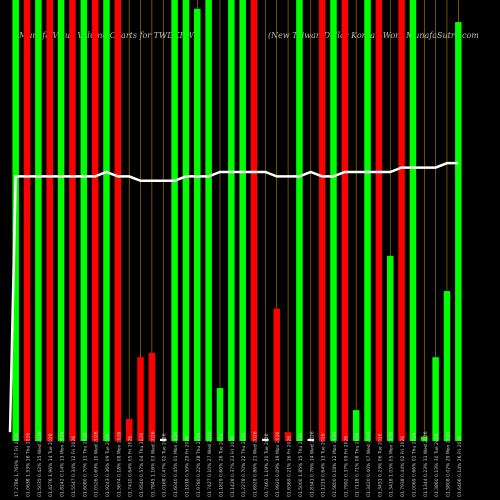 The image size is (500, 500). I want to click on x-tick-label: 01.0526 0.69% 10 Wed 2026, so click(97, 464).